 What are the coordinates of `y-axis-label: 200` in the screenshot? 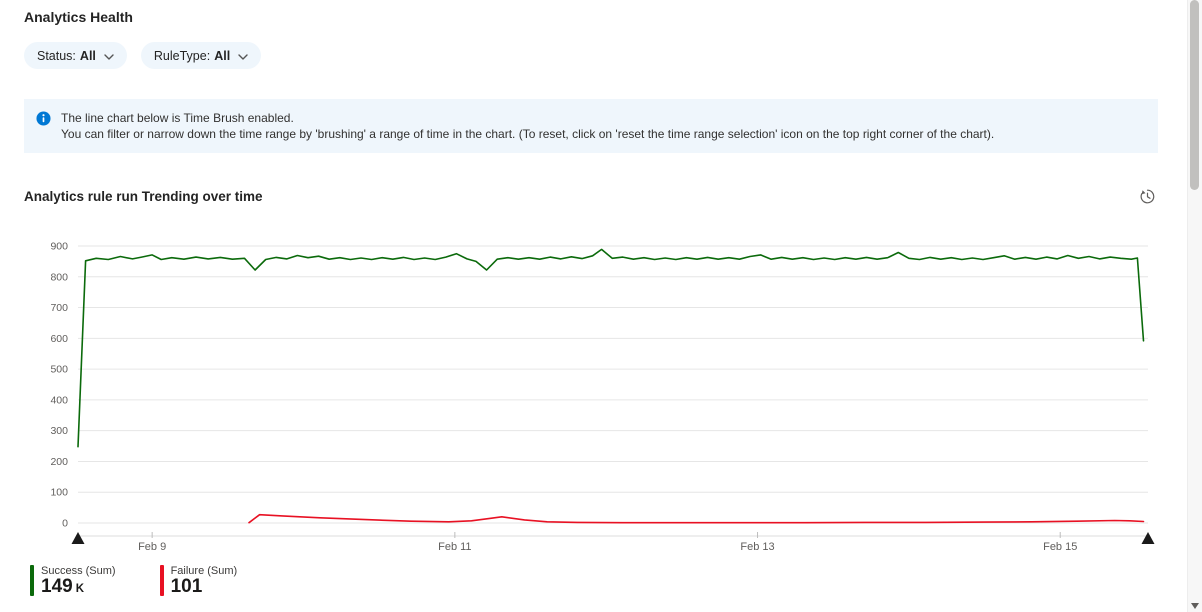 It's located at (59, 462).